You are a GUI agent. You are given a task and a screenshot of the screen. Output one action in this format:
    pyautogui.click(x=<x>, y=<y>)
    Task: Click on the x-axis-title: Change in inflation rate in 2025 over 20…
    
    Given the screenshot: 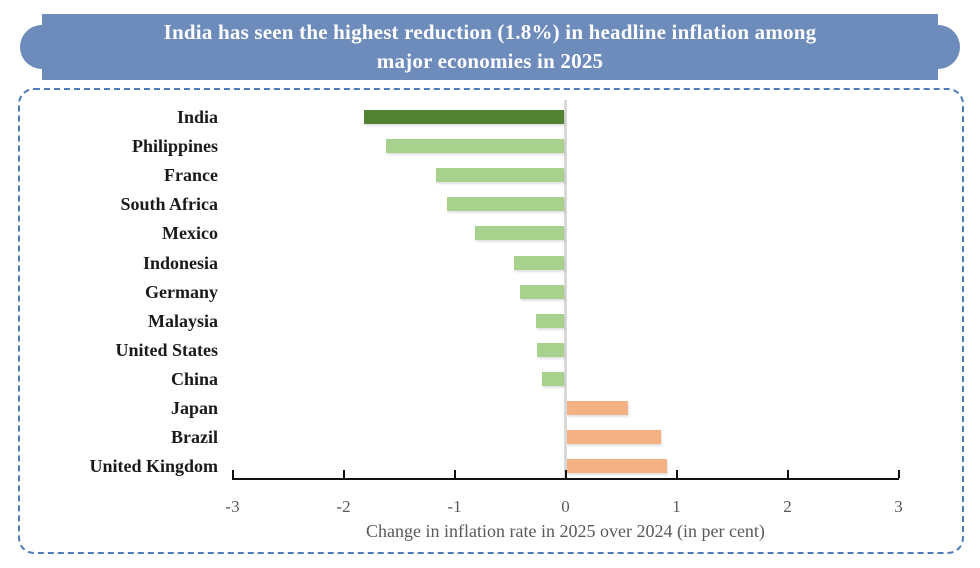 What is the action you would take?
    pyautogui.click(x=565, y=531)
    